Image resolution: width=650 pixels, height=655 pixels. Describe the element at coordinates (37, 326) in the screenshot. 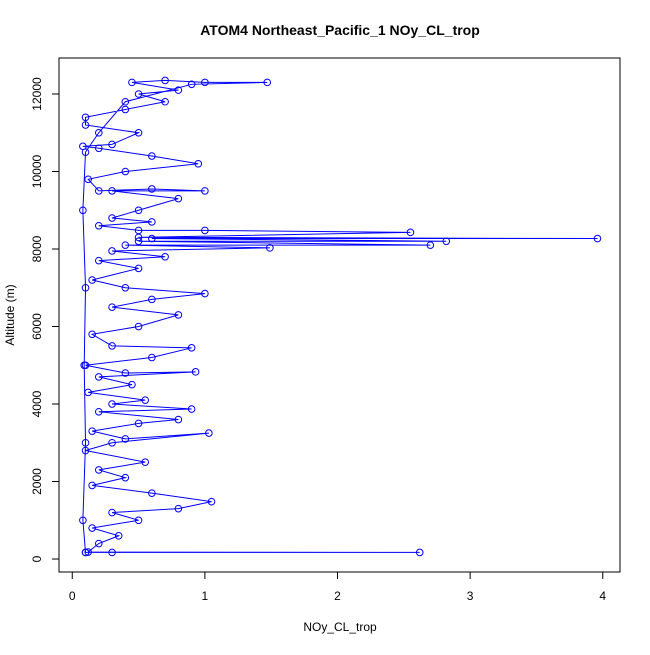

I see `y-tick-label: 6000` at that location.